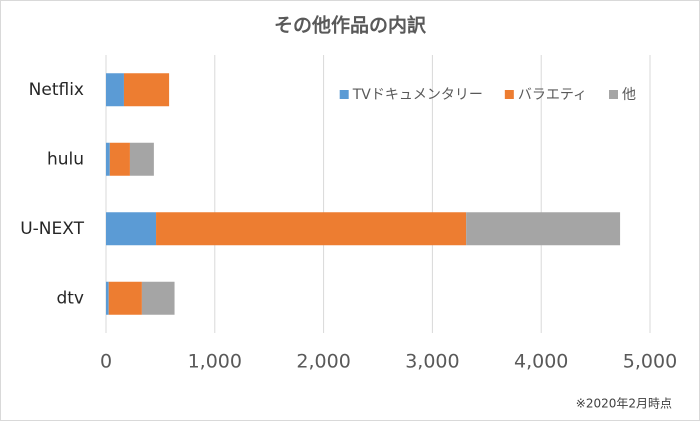 This screenshot has width=700, height=421. What do you see at coordinates (350, 25) in the screenshot?
I see `chart-title: その他作品の内訳` at bounding box center [350, 25].